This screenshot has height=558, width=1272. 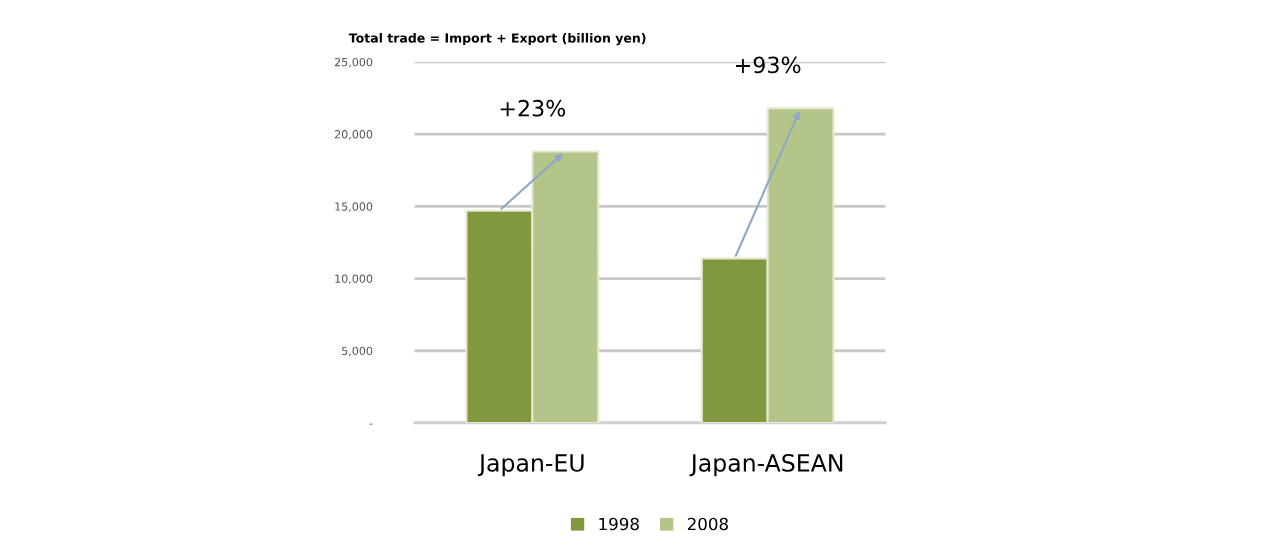 I want to click on y-tick-label: 5,000, so click(x=357, y=351).